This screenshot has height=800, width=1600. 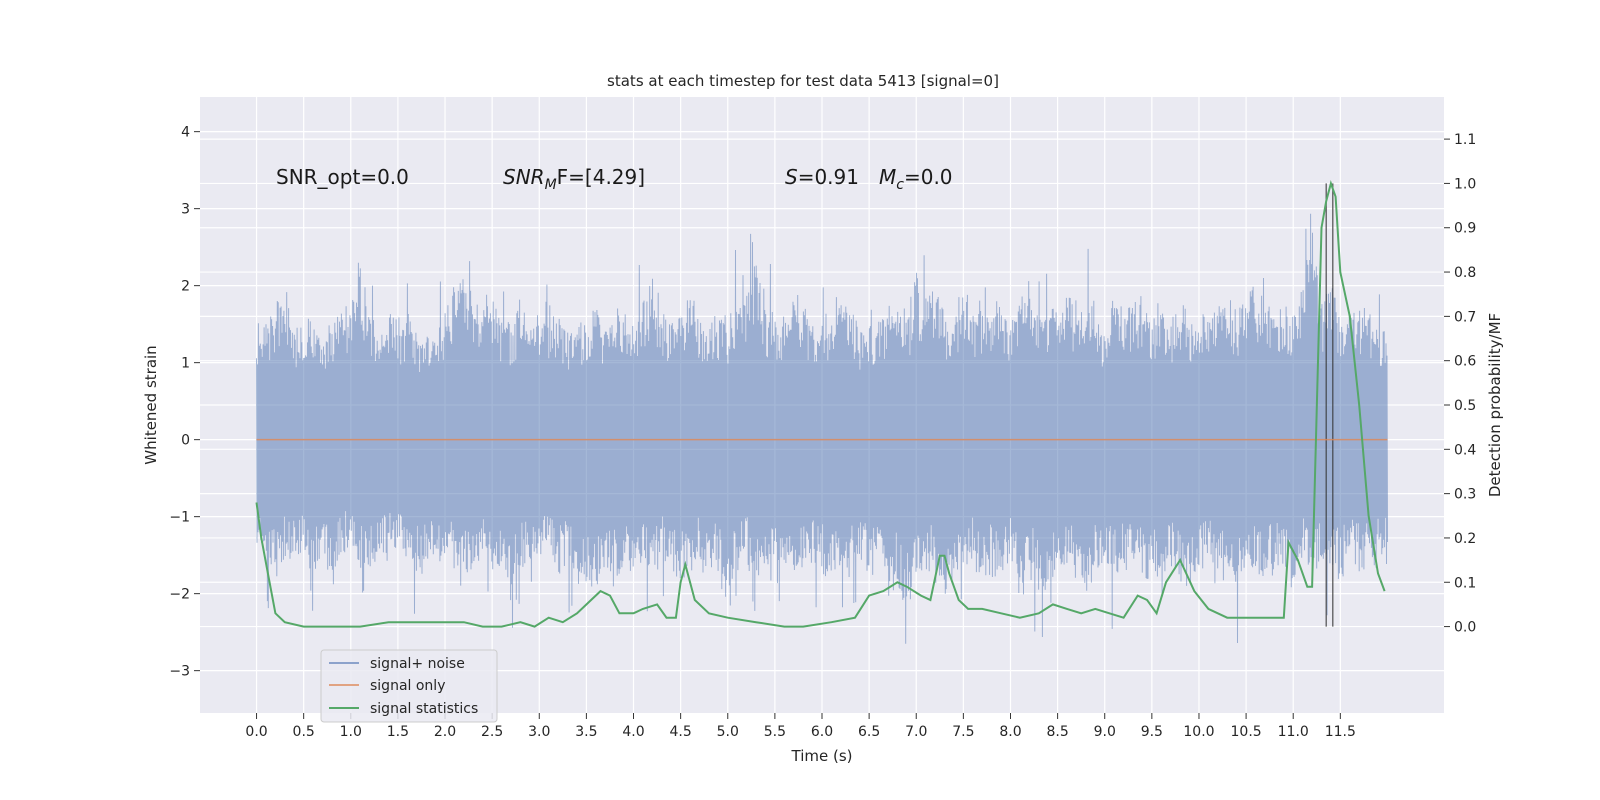 I want to click on y-right-axis-label: Detection probability/MF, so click(x=1495, y=405).